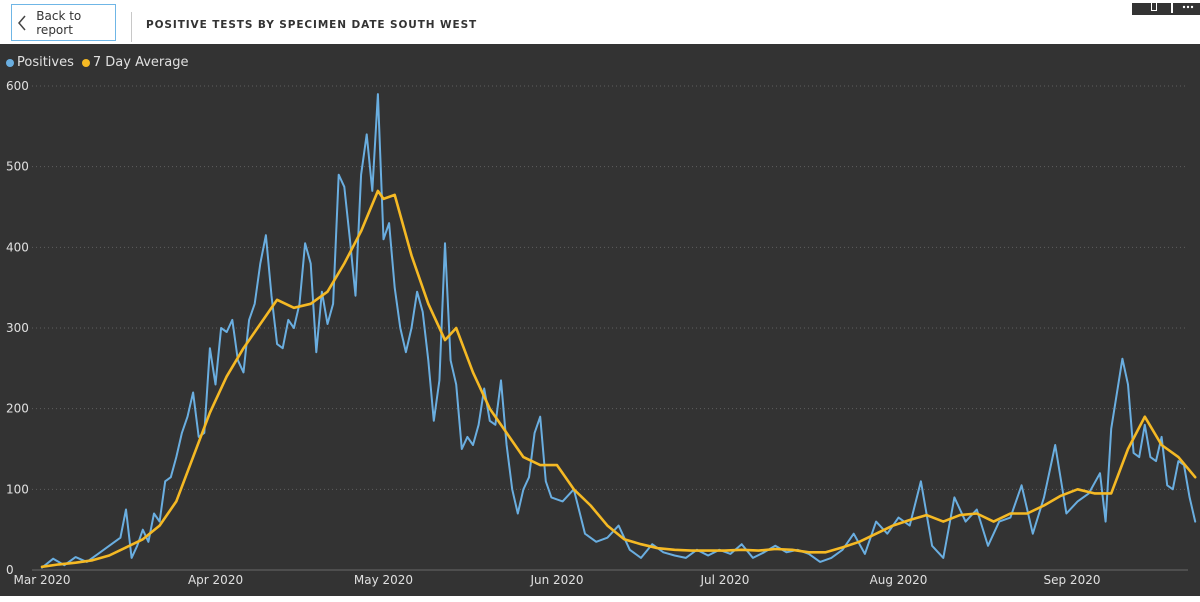 This screenshot has width=1200, height=602. I want to click on visual-options-icons, so click(1166, 7).